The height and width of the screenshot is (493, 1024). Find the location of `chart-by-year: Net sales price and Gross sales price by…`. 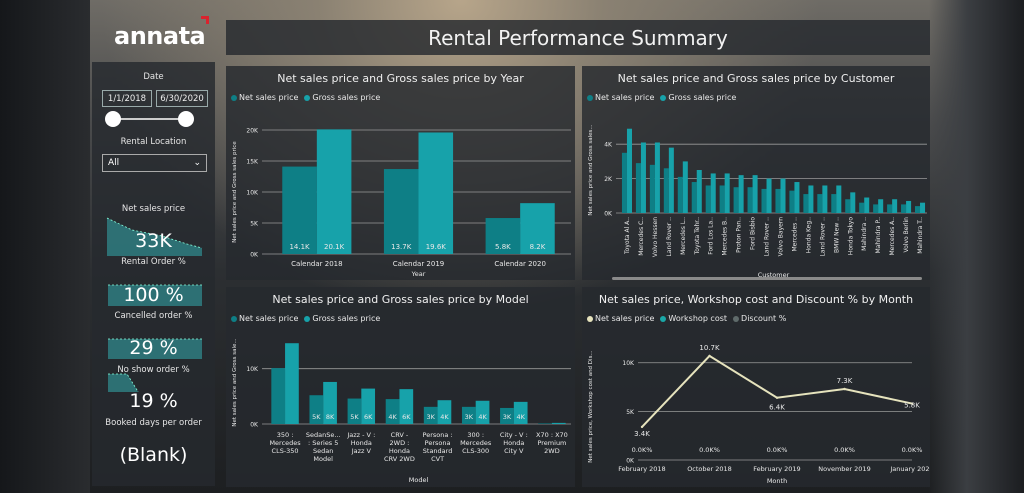

chart-by-year: Net sales price and Gross sales price by… is located at coordinates (400, 173).